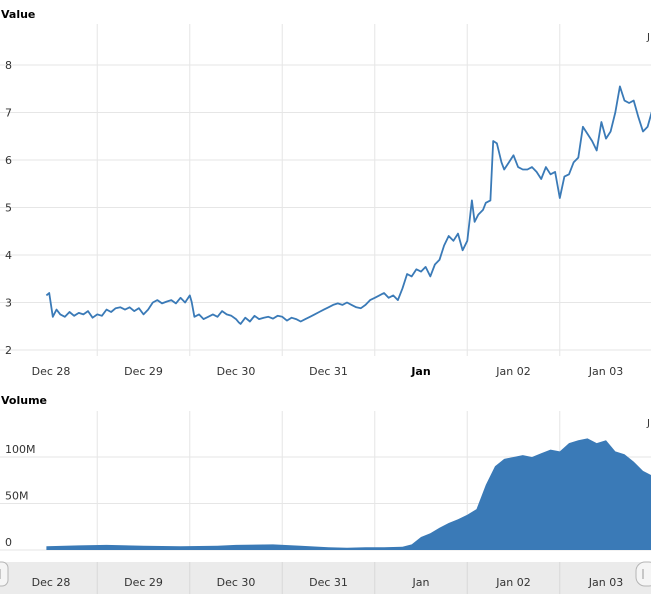 This screenshot has width=651, height=600. What do you see at coordinates (51, 582) in the screenshot?
I see `navigator-x-tick-label: Dec 28` at bounding box center [51, 582].